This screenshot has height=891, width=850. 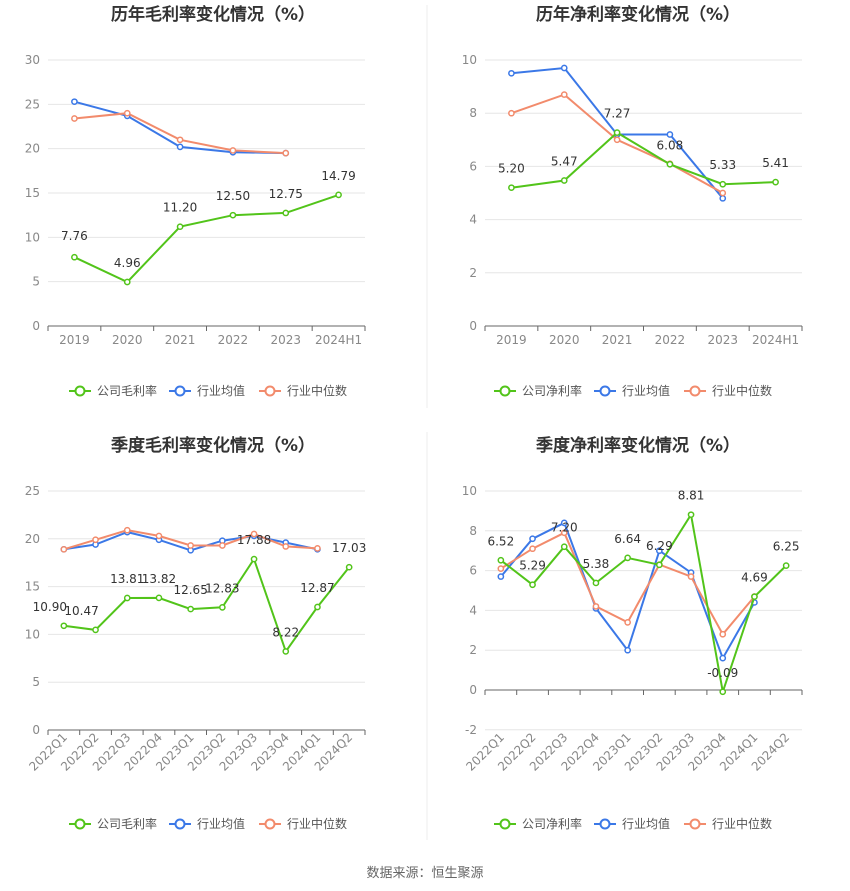 What do you see at coordinates (775, 163) in the screenshot?
I see `data-label: 5.41` at bounding box center [775, 163].